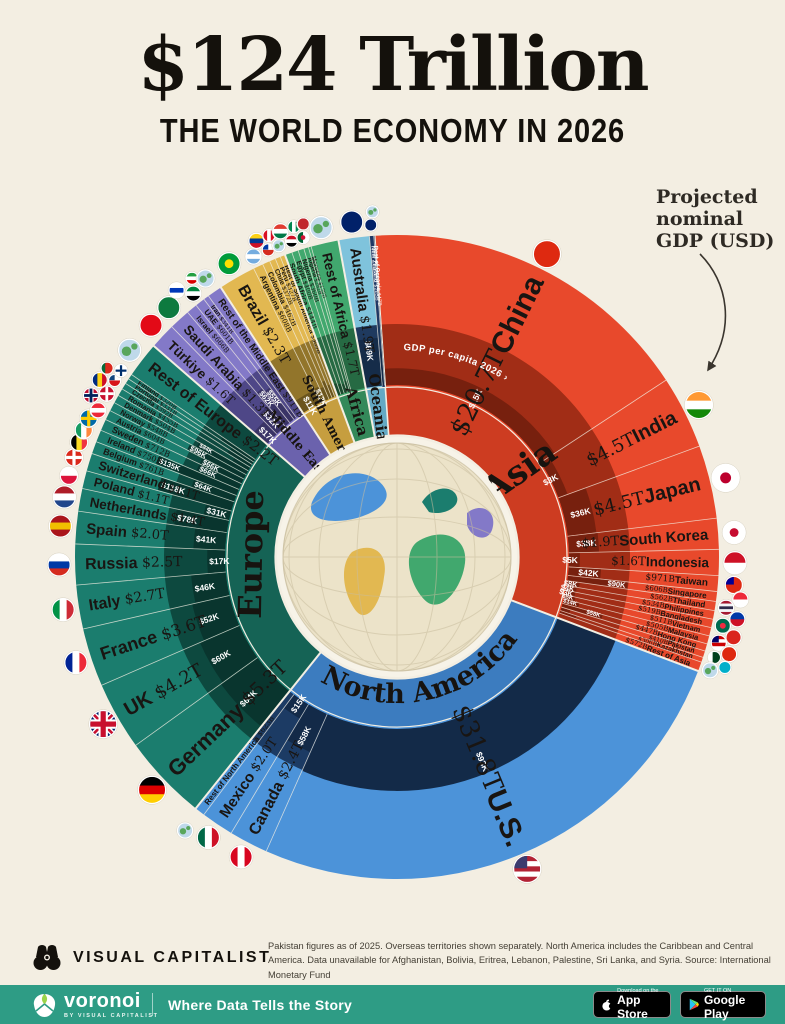  Describe the element at coordinates (733, 637) in the screenshot. I see `flag-vietnam-icon` at that location.